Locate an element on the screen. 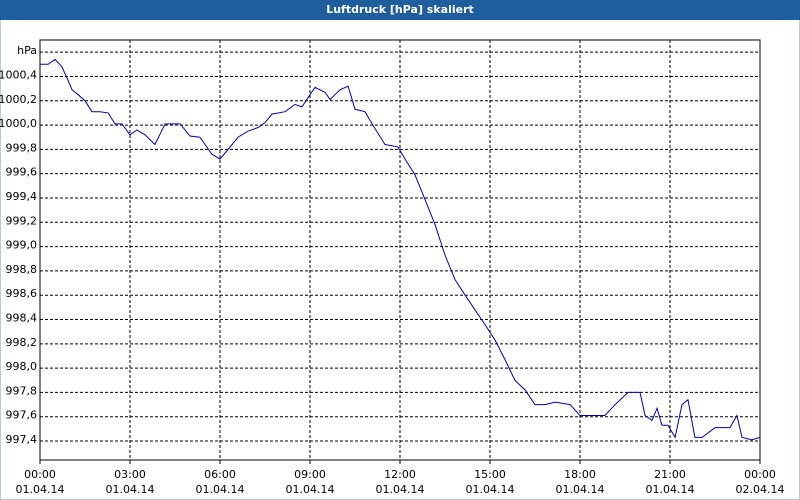 The width and height of the screenshot is (800, 500). y-tick-label: 1000,2 is located at coordinates (18, 99).